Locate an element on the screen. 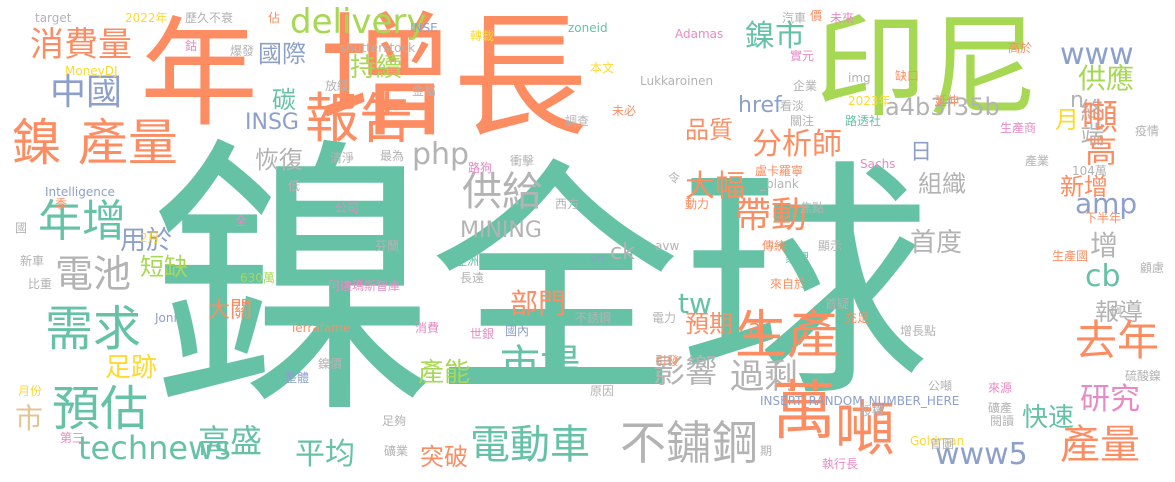 The image size is (1175, 482). cloud-word: 持續 is located at coordinates (376, 68).